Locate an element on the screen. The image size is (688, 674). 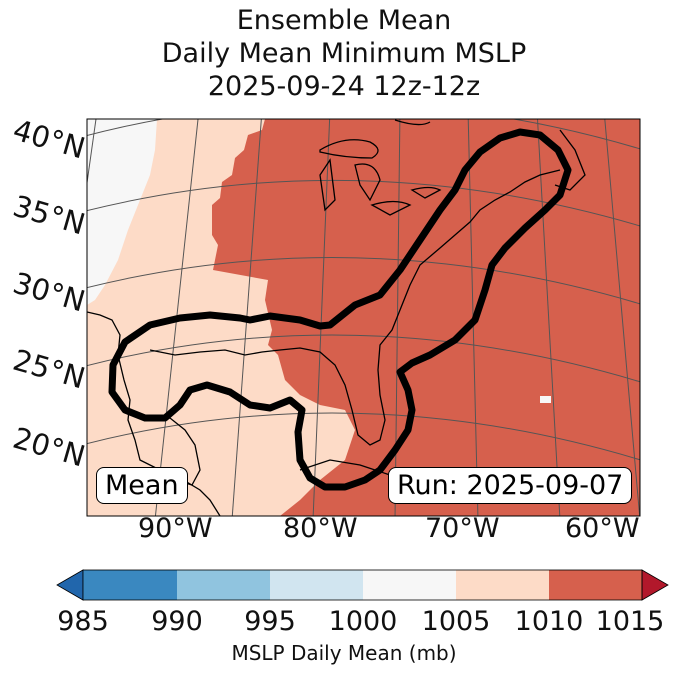
meridian-80w is located at coordinates (321, 317).